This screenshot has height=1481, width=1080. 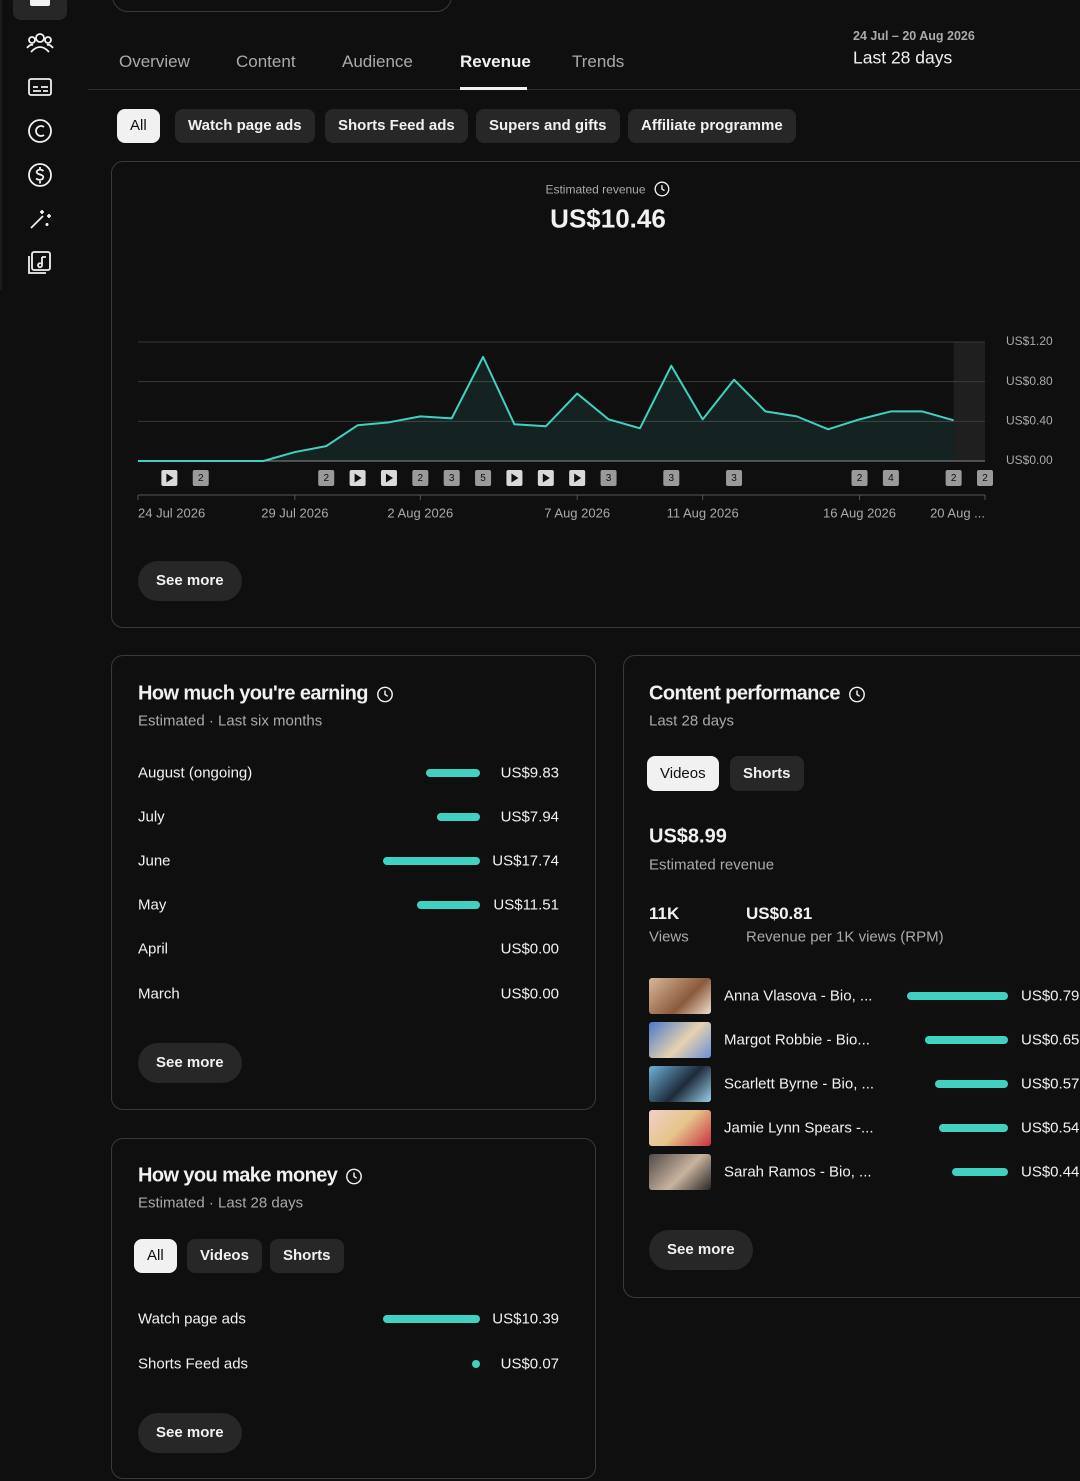 I want to click on revenue-area, so click(x=546, y=408).